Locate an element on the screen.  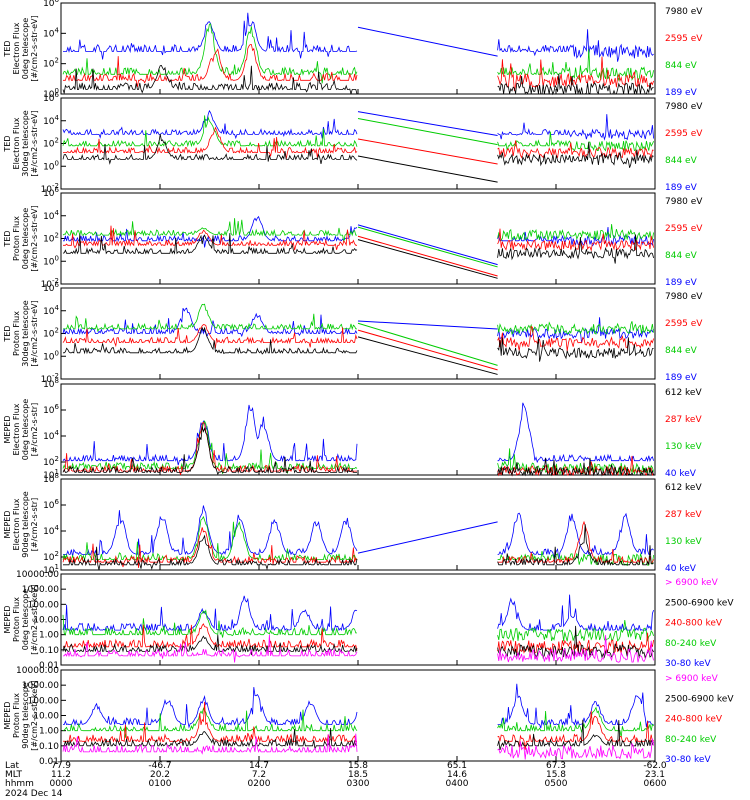
legend-entry: 30-80 keV is located at coordinates (688, 664).